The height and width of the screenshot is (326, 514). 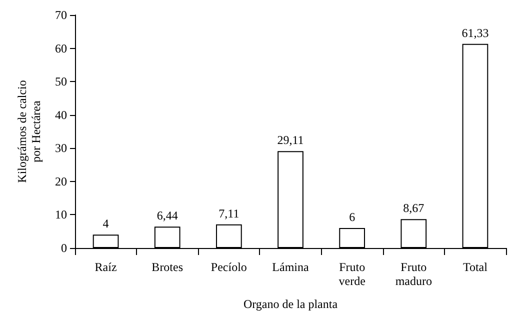 What do you see at coordinates (475, 33) in the screenshot?
I see `data-label: 61,33` at bounding box center [475, 33].